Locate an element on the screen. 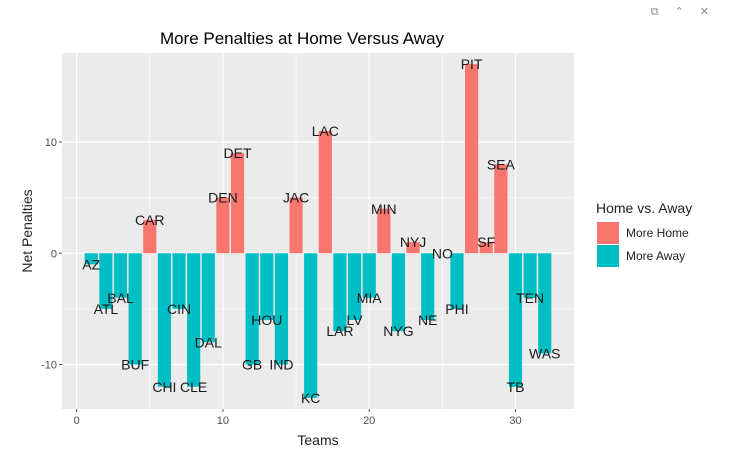  bar-mia is located at coordinates (369, 275).